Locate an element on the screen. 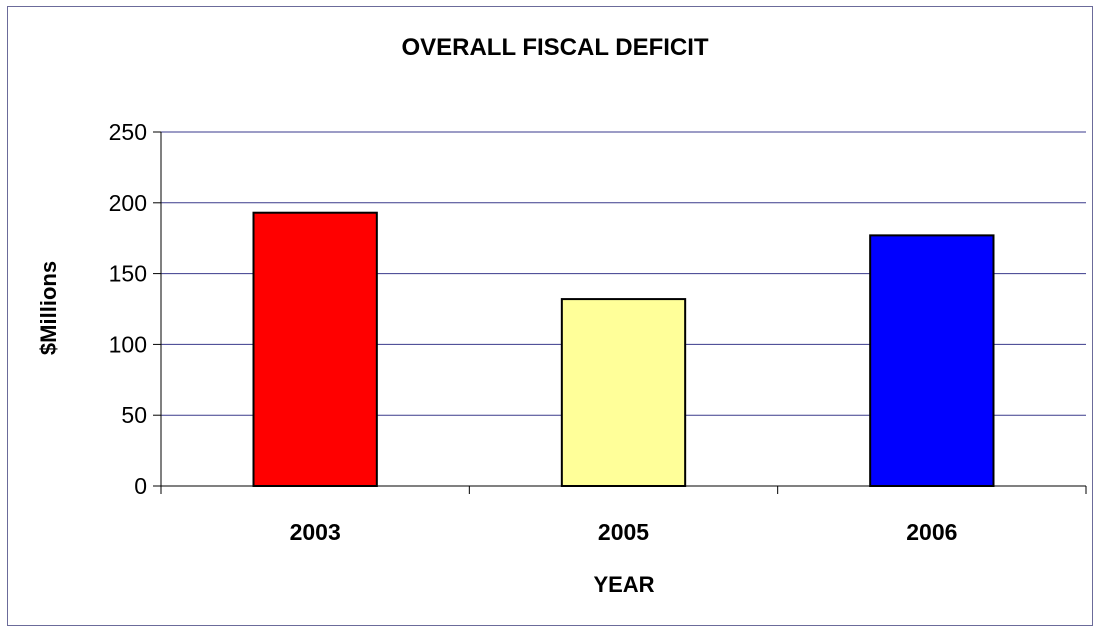 The width and height of the screenshot is (1097, 630). x-axis-title: YEAR is located at coordinates (623, 584).